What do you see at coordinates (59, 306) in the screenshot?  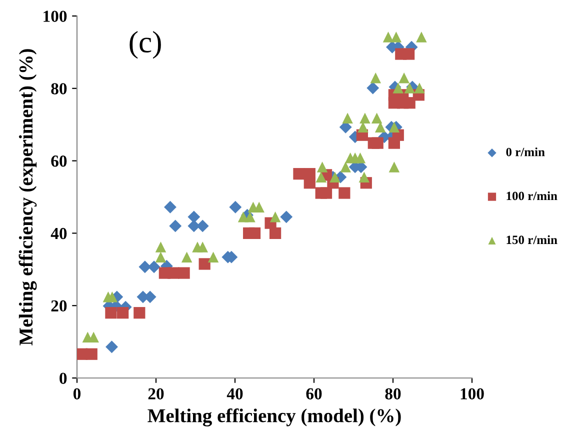 I see `y-tick-label: 20` at bounding box center [59, 306].